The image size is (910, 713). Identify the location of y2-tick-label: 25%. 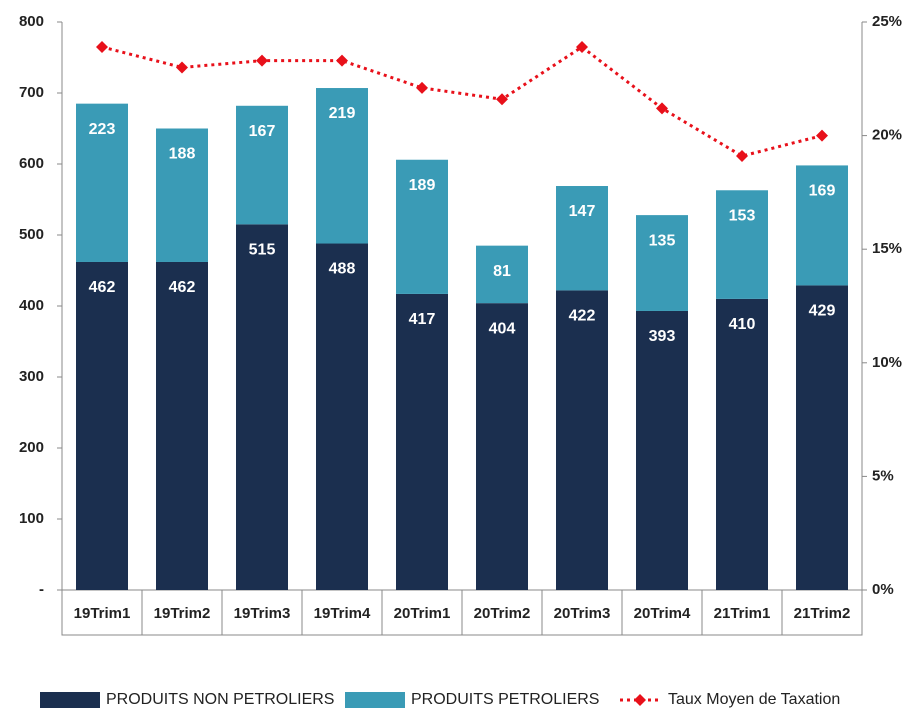
(887, 21).